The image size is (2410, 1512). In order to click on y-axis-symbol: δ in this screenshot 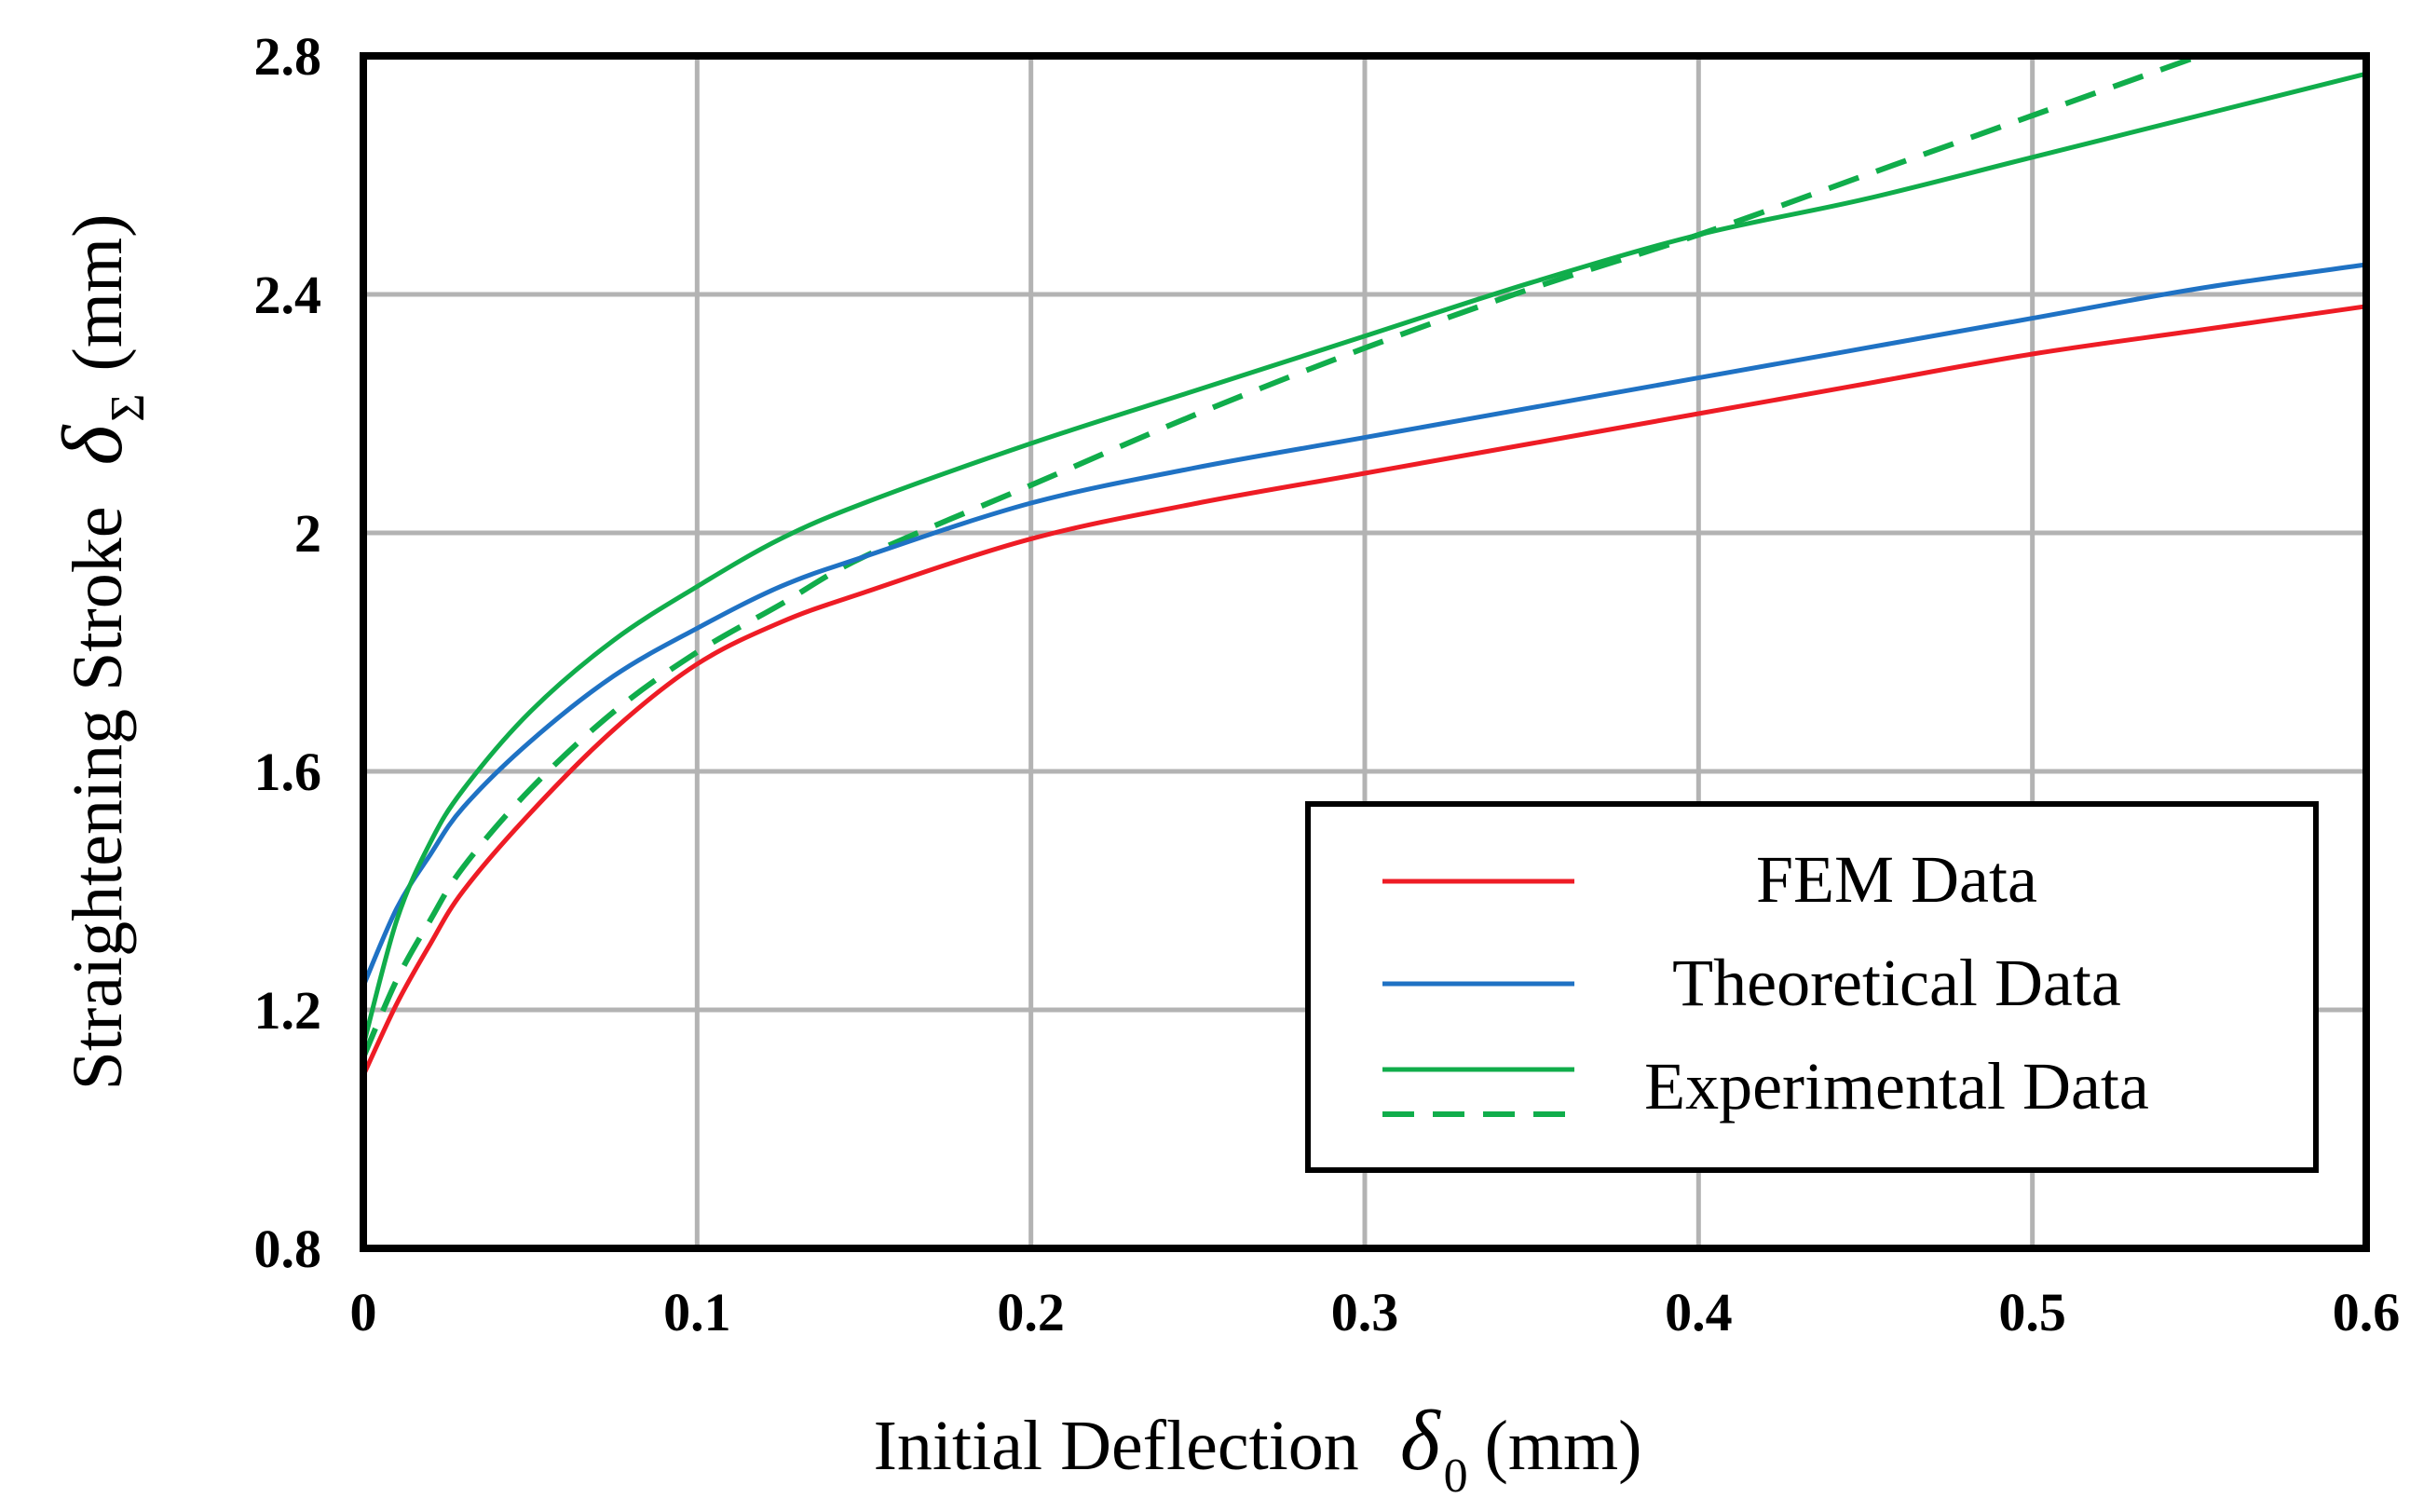, I will do `click(92, 444)`.